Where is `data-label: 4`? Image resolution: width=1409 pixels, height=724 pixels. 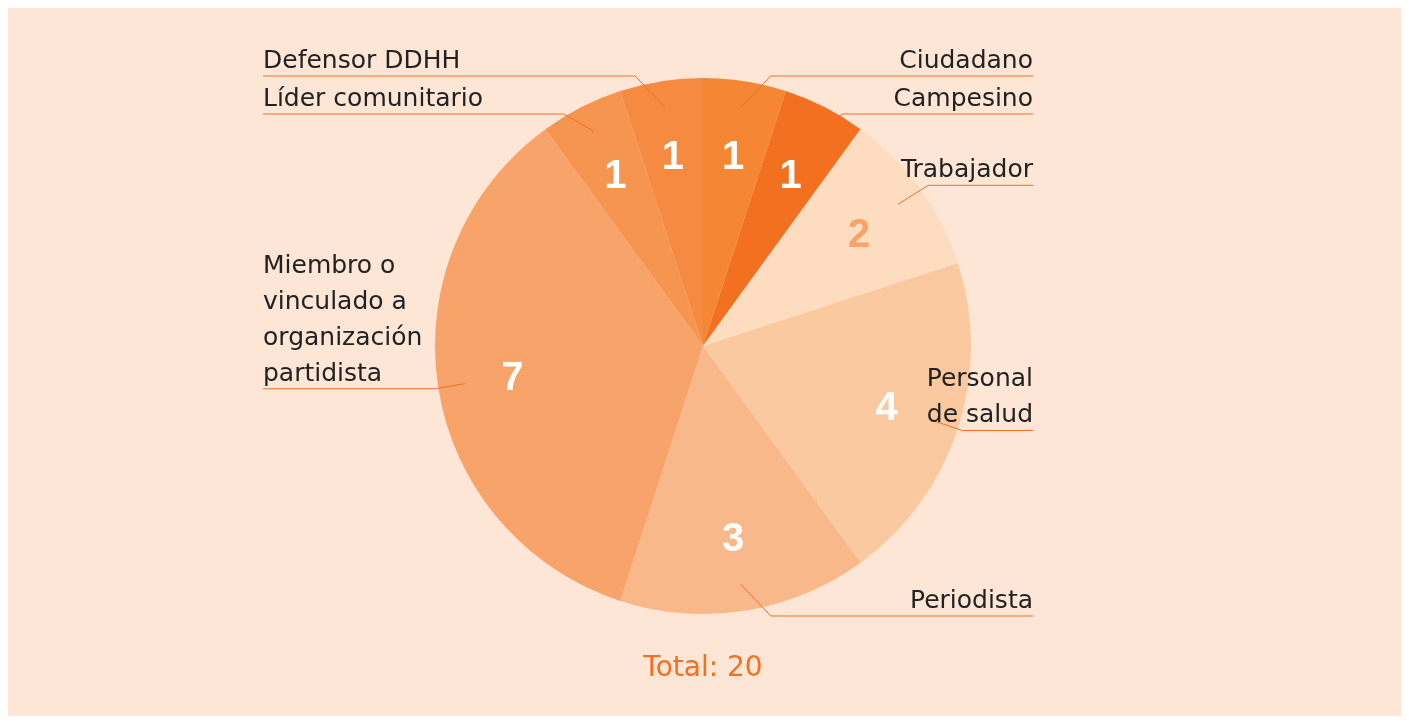 data-label: 4 is located at coordinates (887, 405).